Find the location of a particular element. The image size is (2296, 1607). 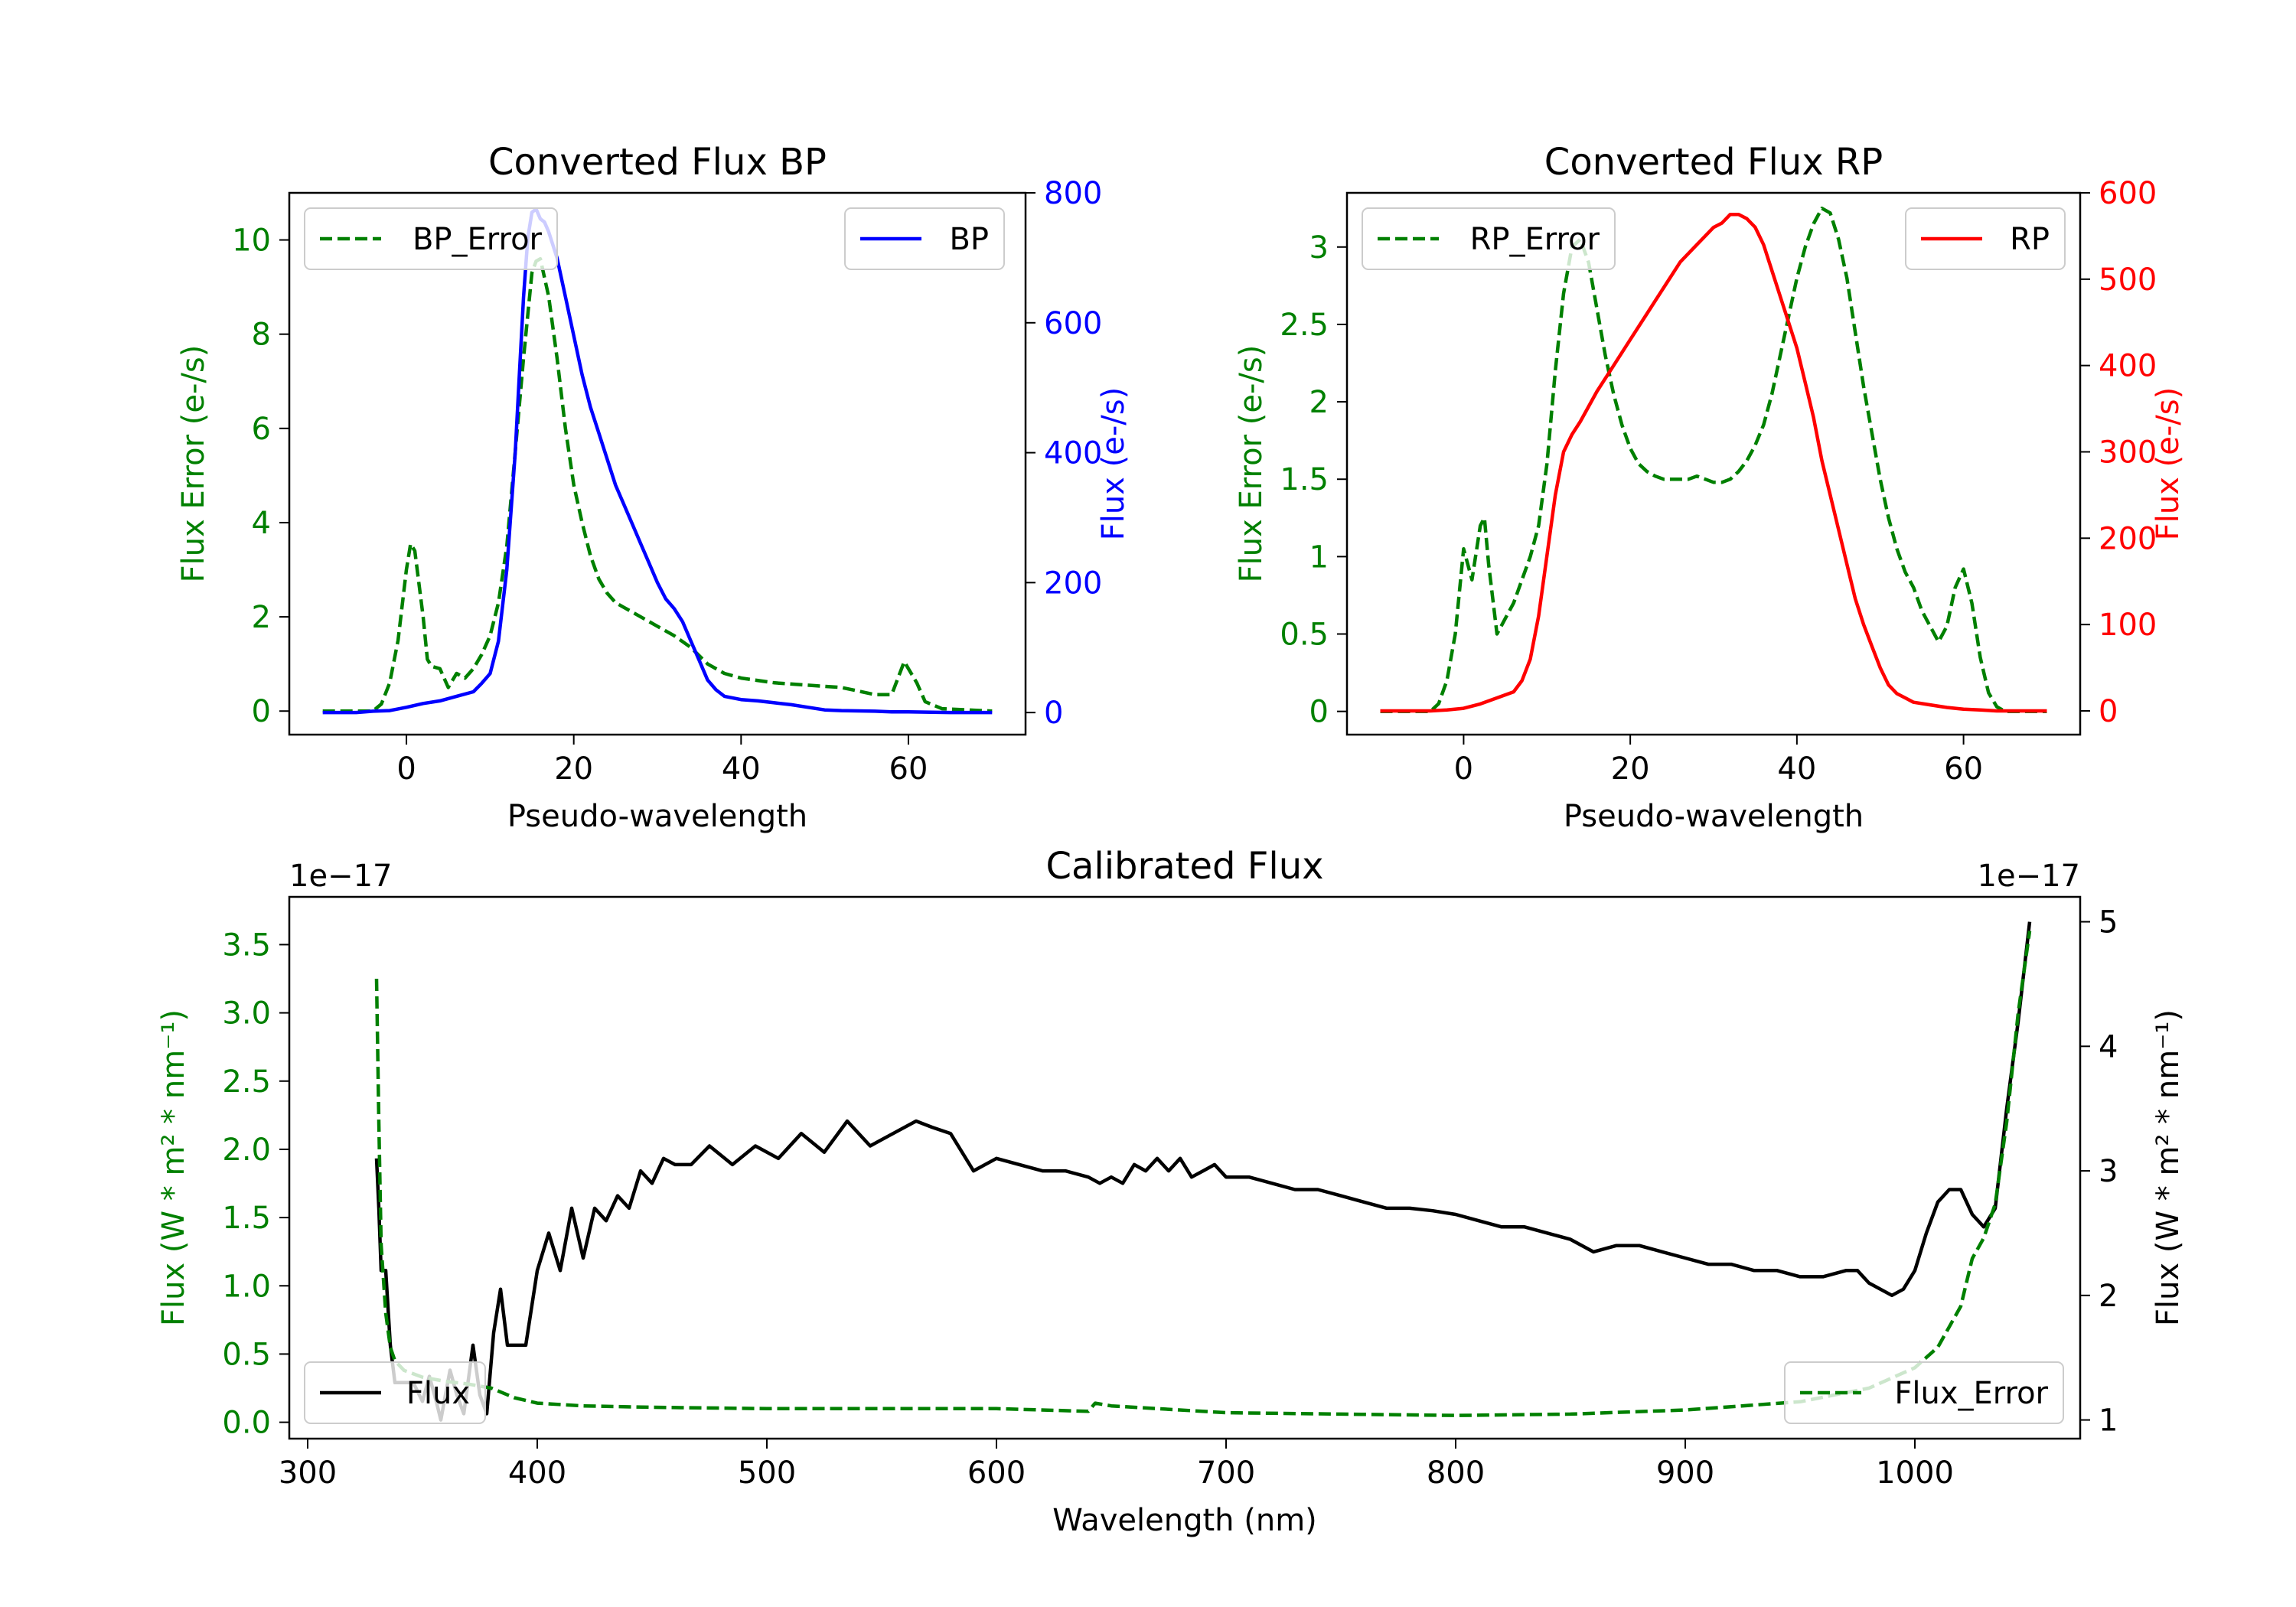

series-bp-line is located at coordinates (657, 461).